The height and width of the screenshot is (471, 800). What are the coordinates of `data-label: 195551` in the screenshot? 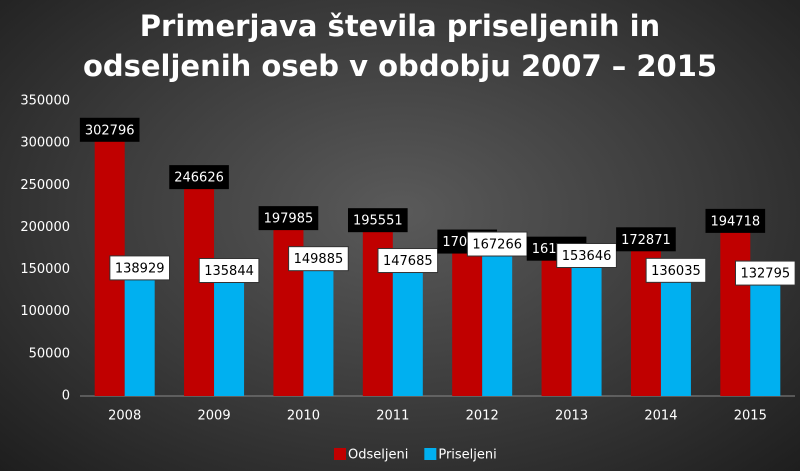 It's located at (378, 221).